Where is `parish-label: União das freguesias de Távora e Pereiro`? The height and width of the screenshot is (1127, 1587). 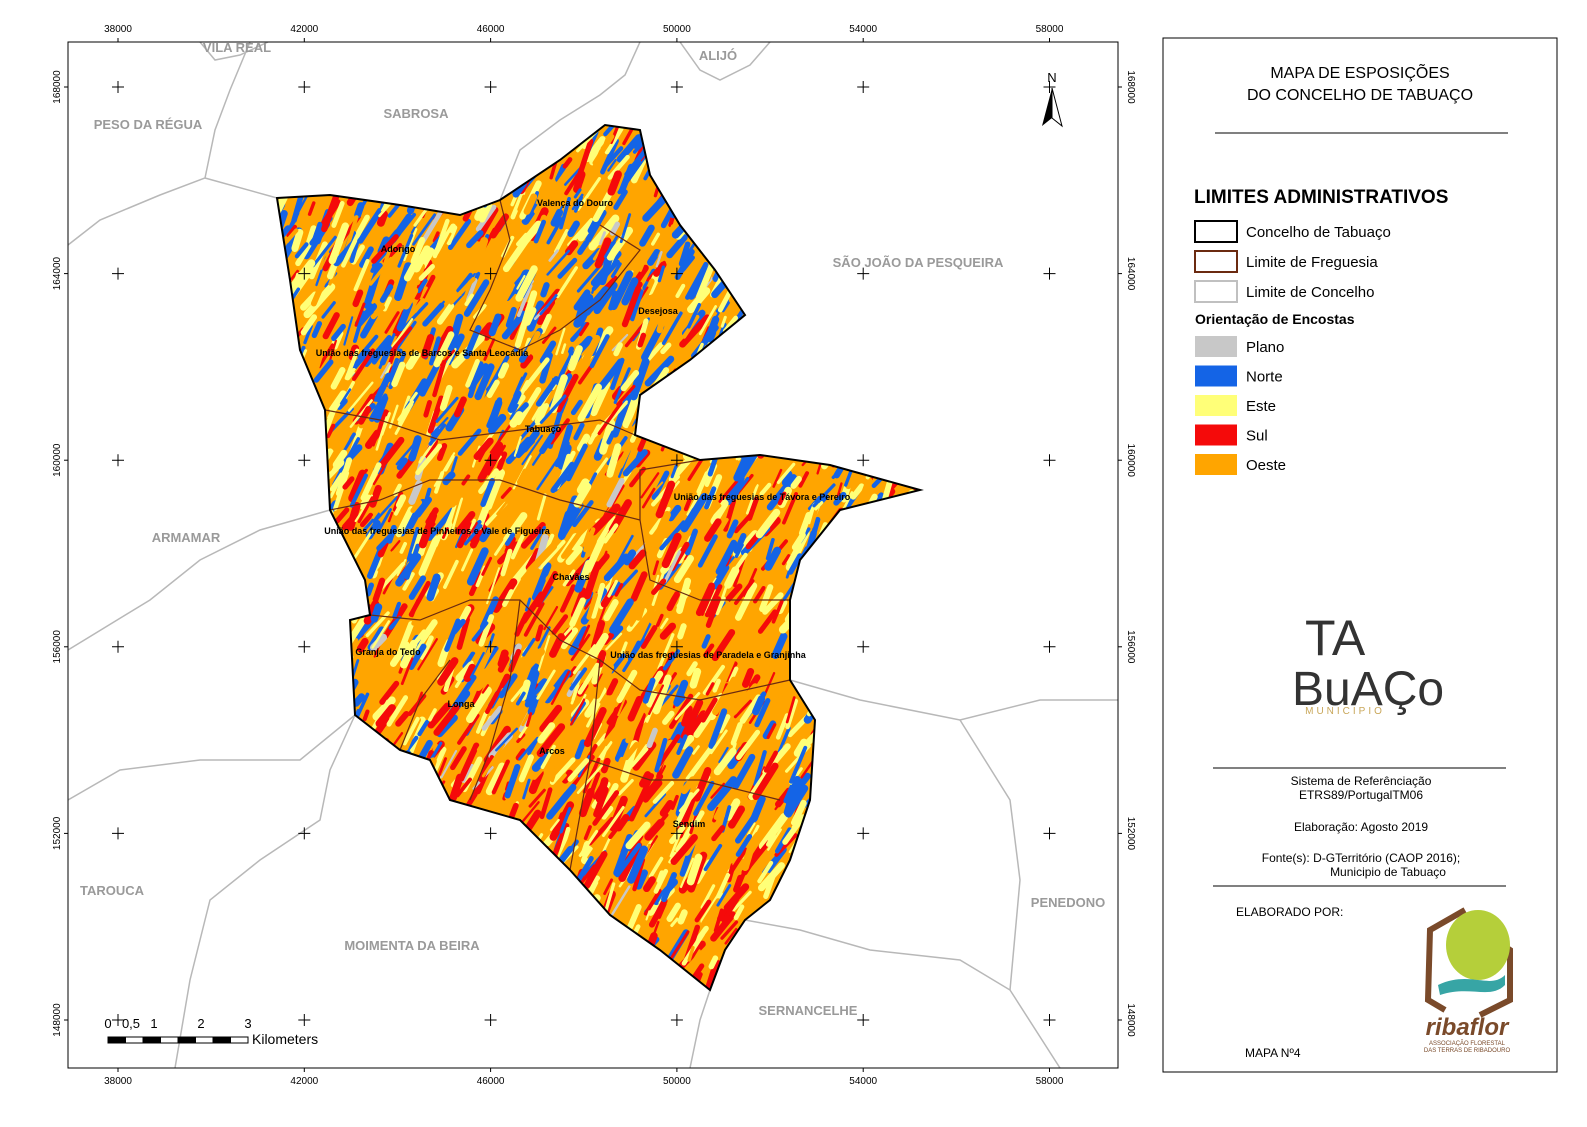 parish-label: União das freguesias de Távora e Pereiro is located at coordinates (762, 497).